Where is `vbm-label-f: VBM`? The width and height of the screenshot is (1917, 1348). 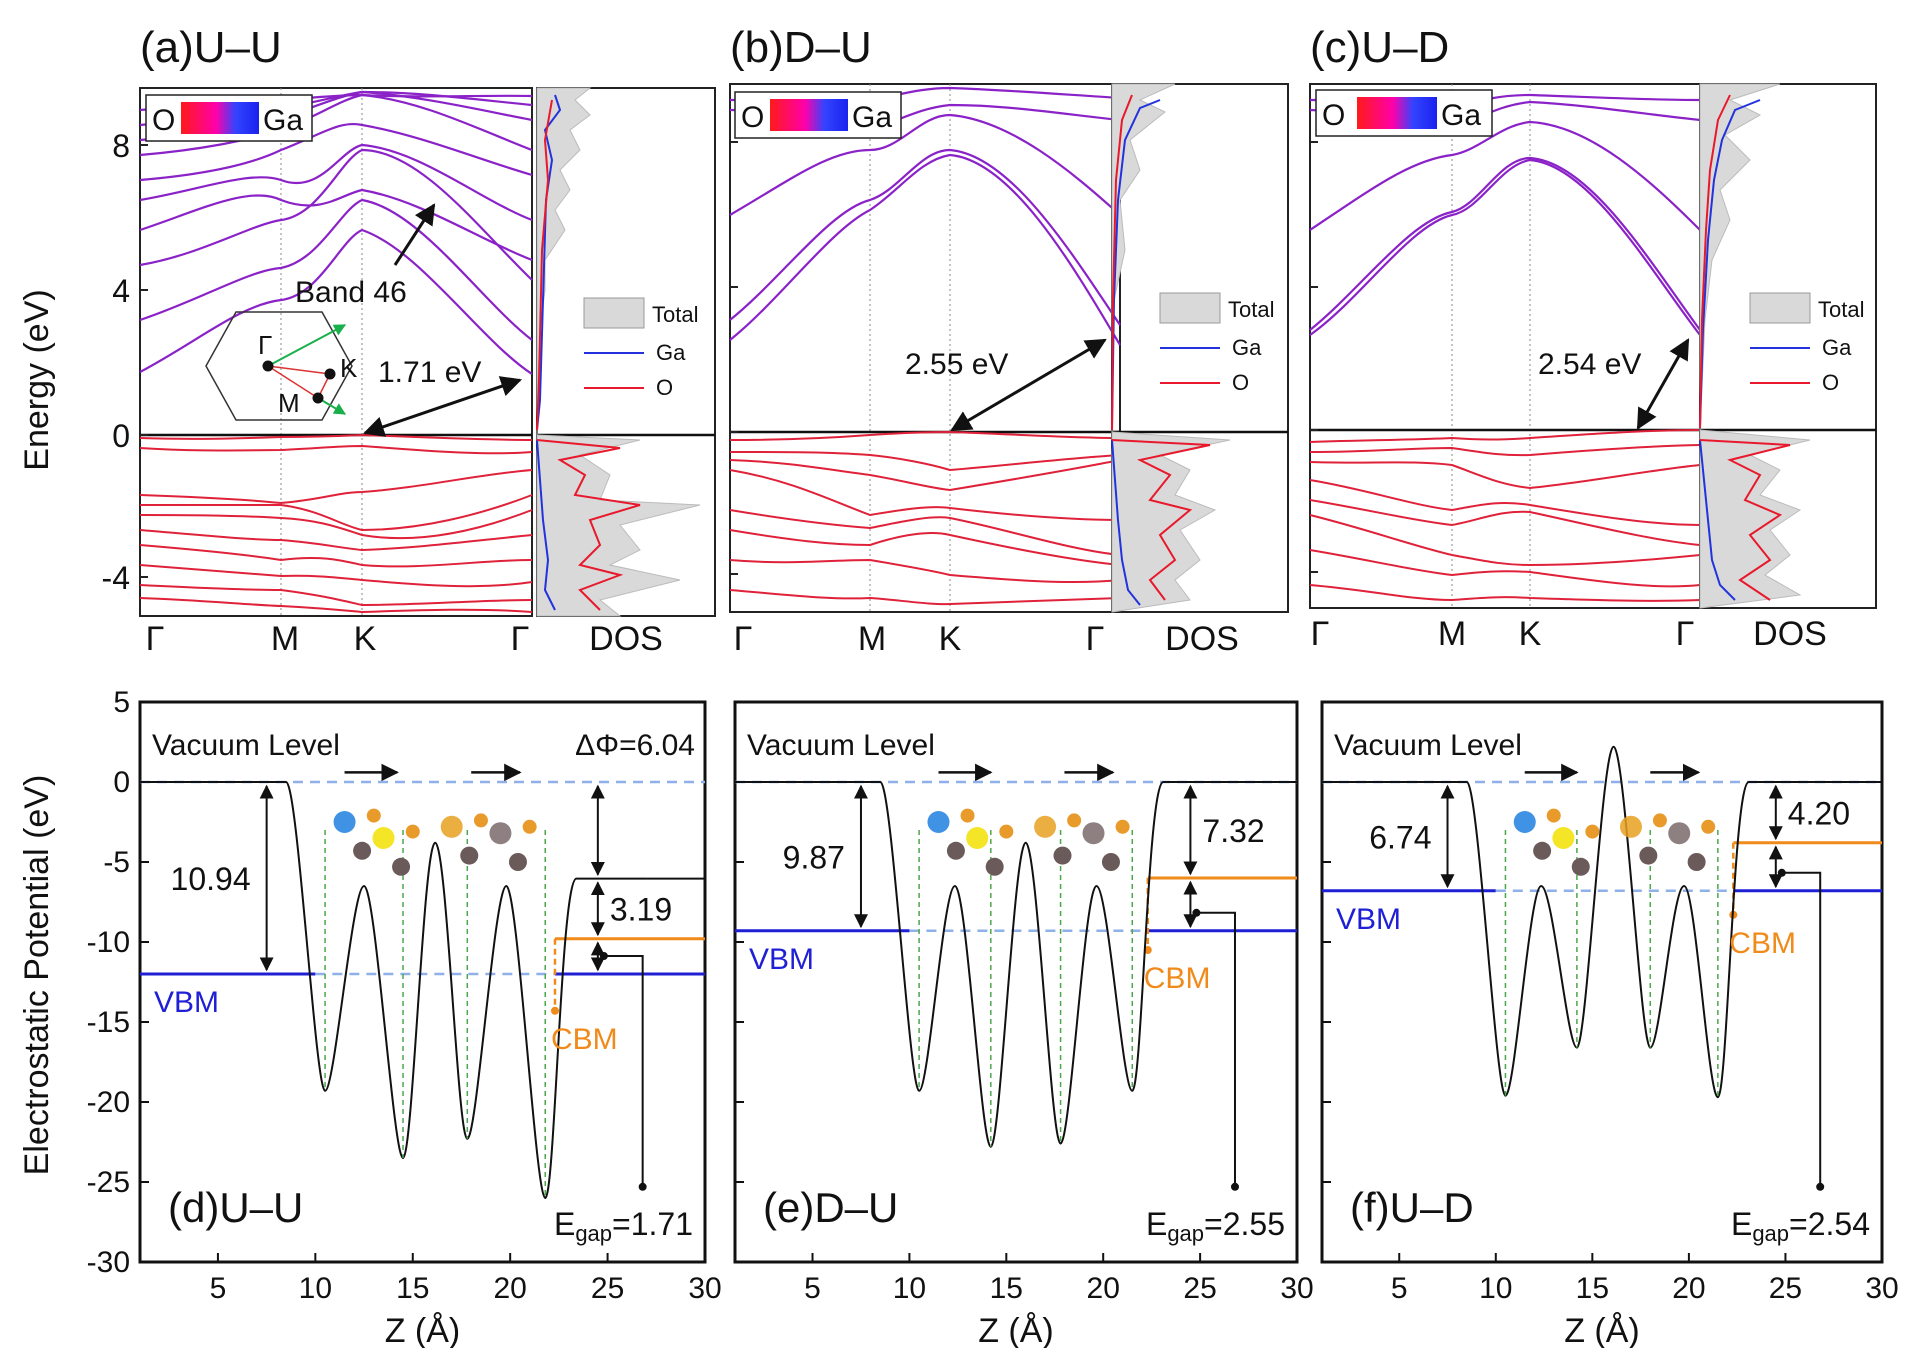
vbm-label-f: VBM is located at coordinates (1368, 919).